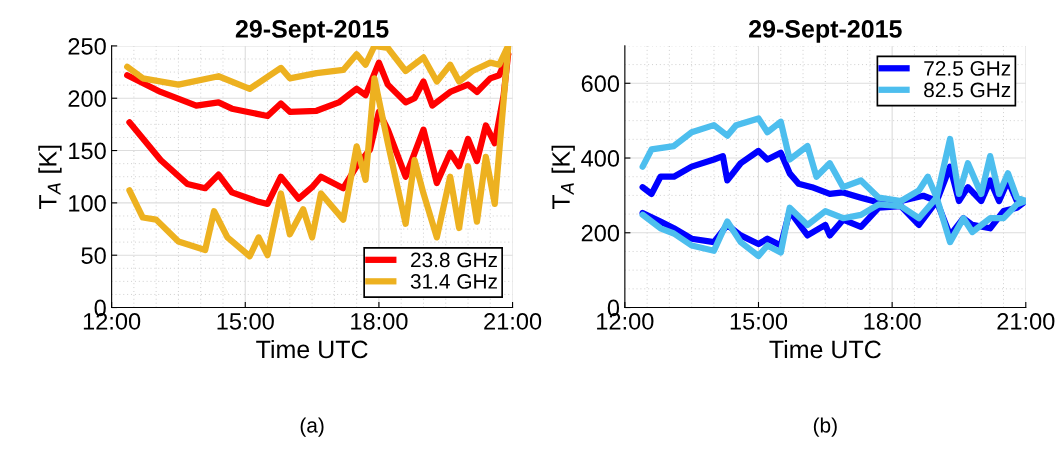  Describe the element at coordinates (453, 281) in the screenshot. I see `legend-label: 31.4 GHz` at that location.